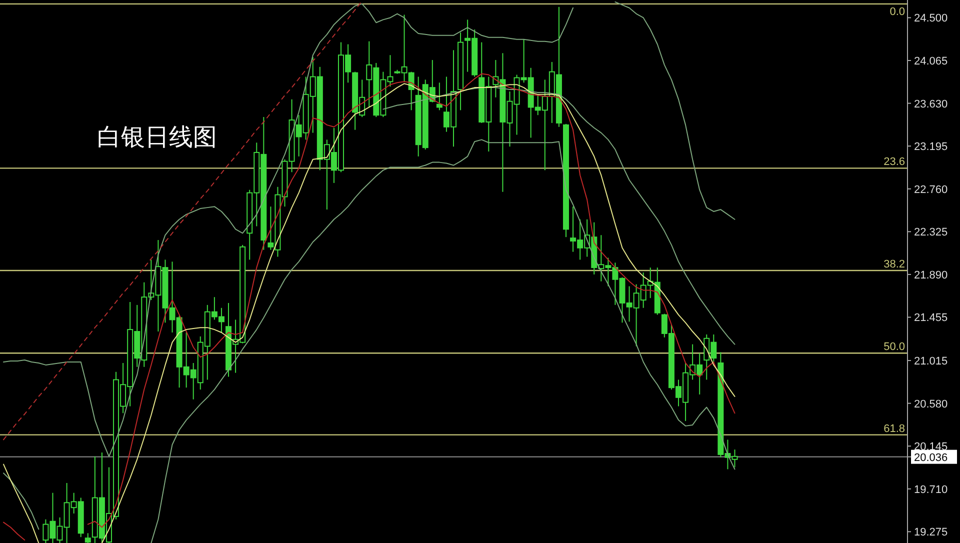 This screenshot has height=543, width=960. What do you see at coordinates (894, 162) in the screenshot?
I see `annotation: 23.6` at bounding box center [894, 162].